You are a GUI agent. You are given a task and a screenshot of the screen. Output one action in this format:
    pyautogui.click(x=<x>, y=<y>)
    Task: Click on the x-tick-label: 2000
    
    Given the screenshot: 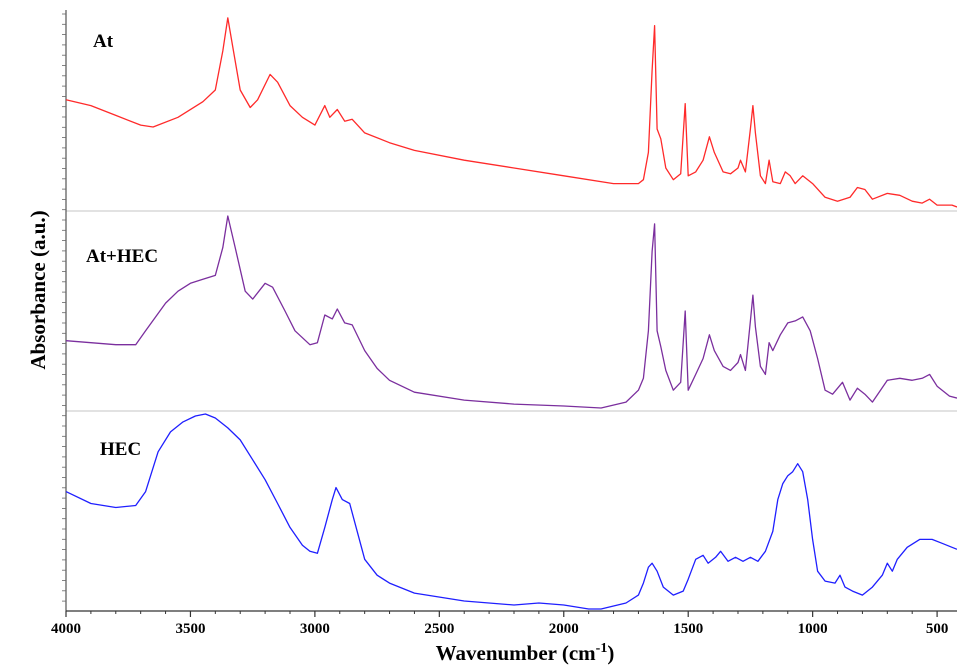 What is the action you would take?
    pyautogui.click(x=564, y=629)
    